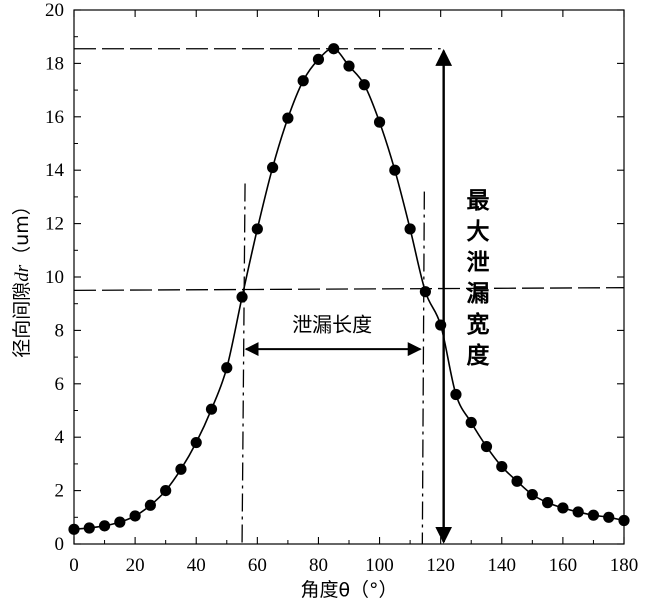 This screenshot has width=648, height=604. What do you see at coordinates (22, 320) in the screenshot?
I see `y-axis-title-prefix: 径向间隙` at bounding box center [22, 320].